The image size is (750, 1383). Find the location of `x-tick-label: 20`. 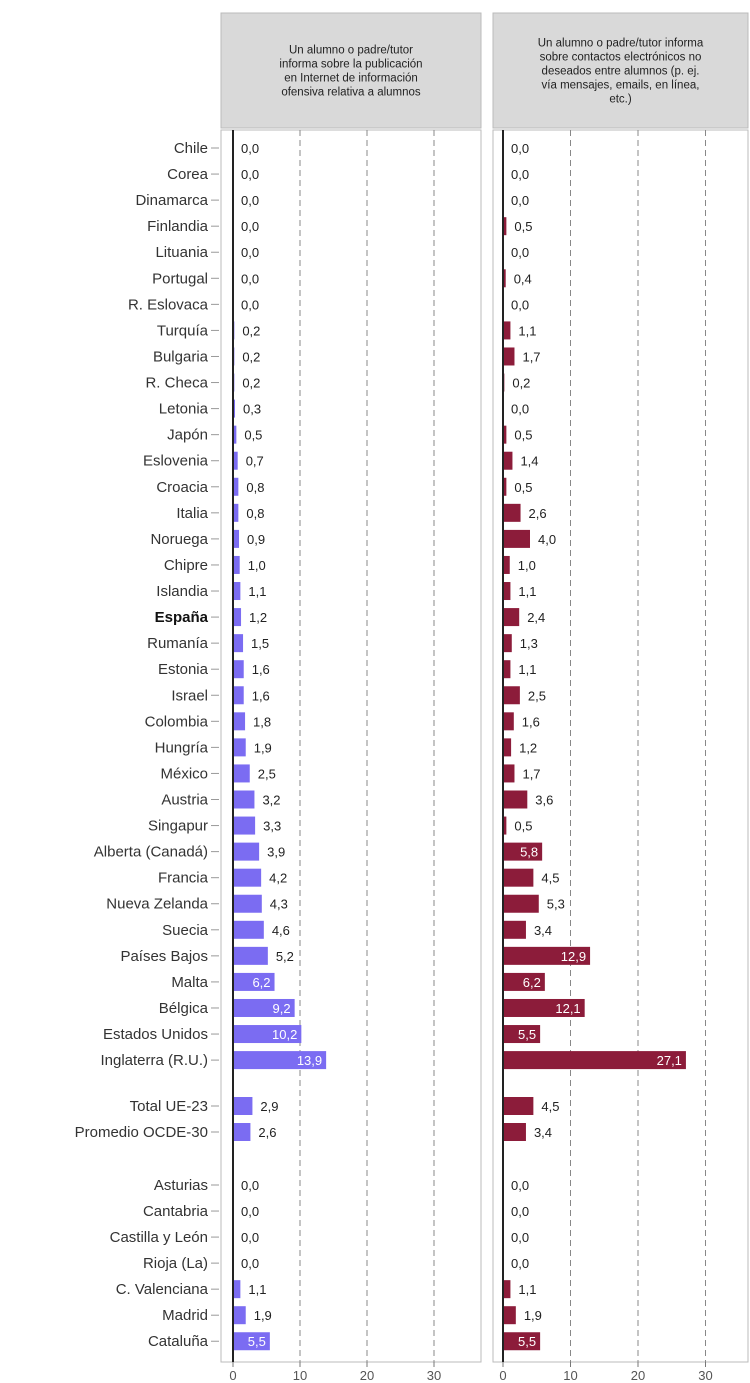

x-tick-label: 20 is located at coordinates (638, 1375).